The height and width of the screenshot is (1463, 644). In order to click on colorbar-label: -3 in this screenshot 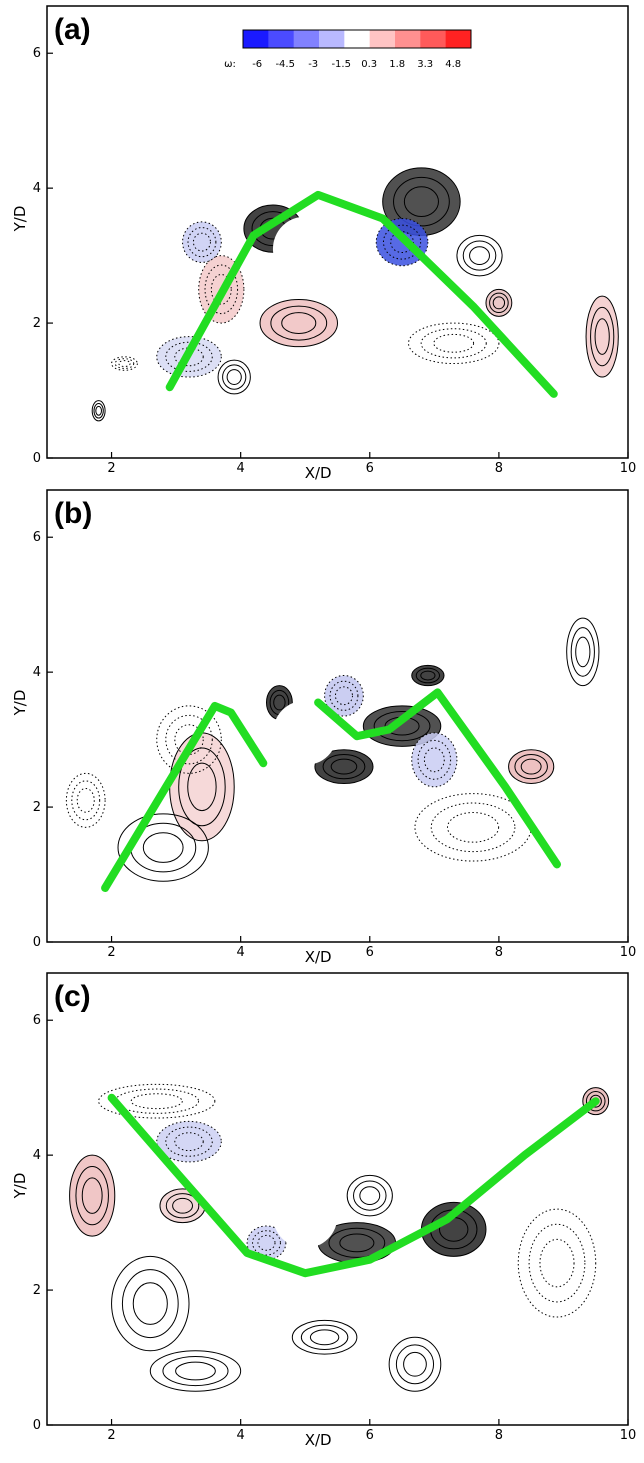, I will do `click(313, 64)`.